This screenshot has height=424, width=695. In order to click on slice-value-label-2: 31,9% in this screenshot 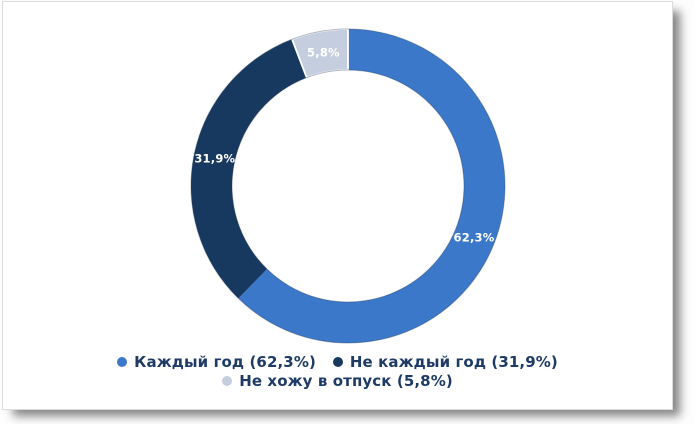, I will do `click(214, 159)`.